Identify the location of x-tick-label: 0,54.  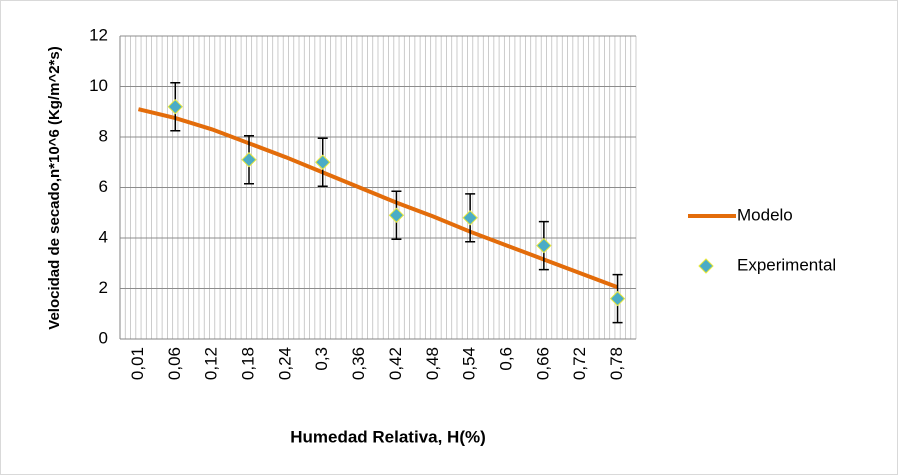
(469, 363).